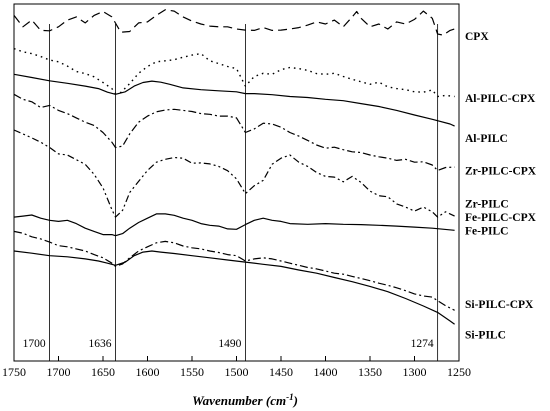 The width and height of the screenshot is (550, 411). Describe the element at coordinates (326, 372) in the screenshot. I see `x-tick-label-1400: 1400` at that location.